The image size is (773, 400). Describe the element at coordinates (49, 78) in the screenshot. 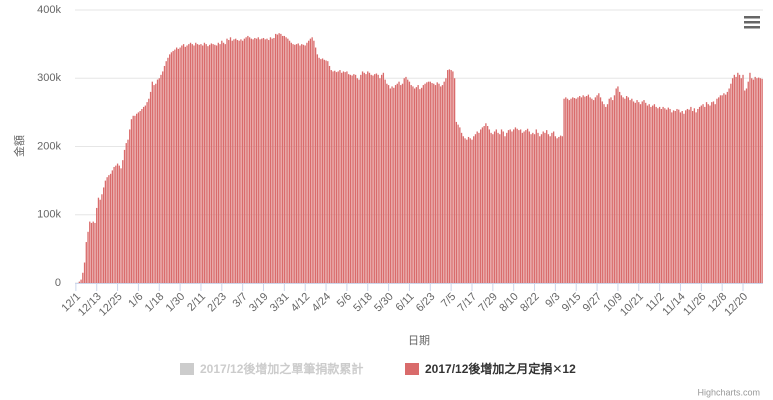

I see `y-tick-label: 300k` at that location.